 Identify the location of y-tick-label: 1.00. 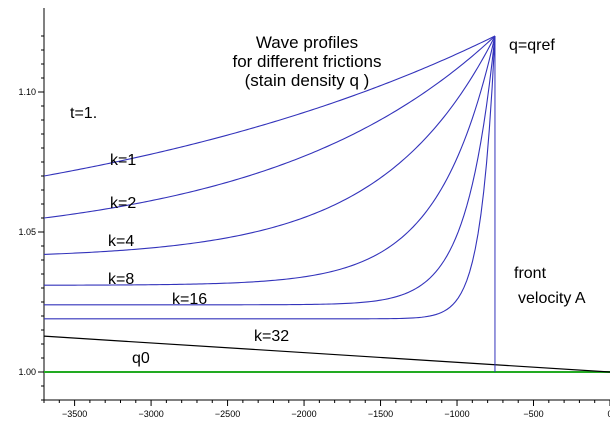
(27, 372).